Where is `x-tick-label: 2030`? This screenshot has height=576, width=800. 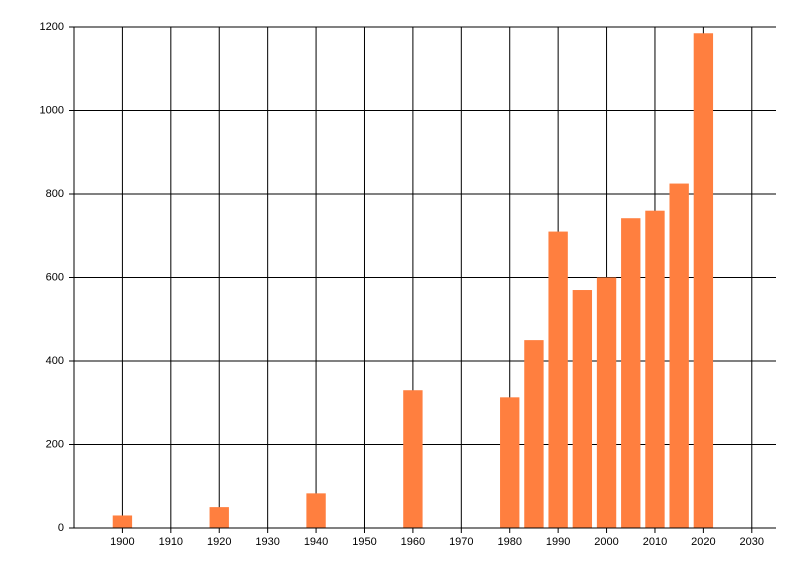
x-tick-label: 2030 is located at coordinates (752, 542).